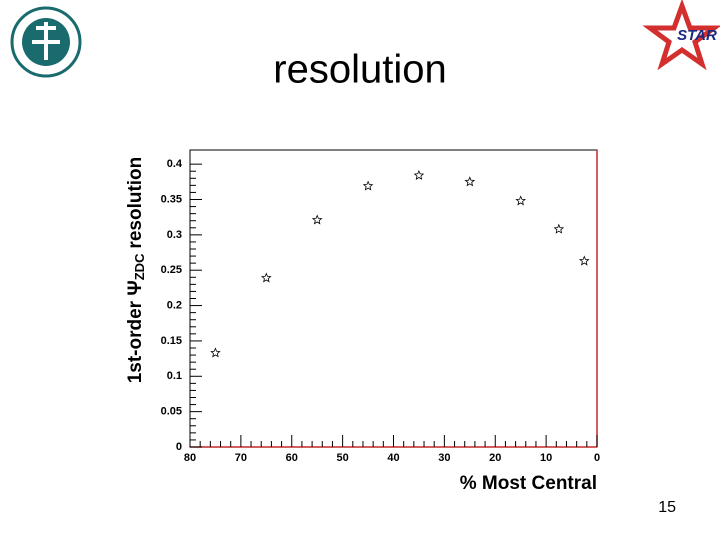  Describe the element at coordinates (546, 458) in the screenshot. I see `x-tick-label: 10` at that location.